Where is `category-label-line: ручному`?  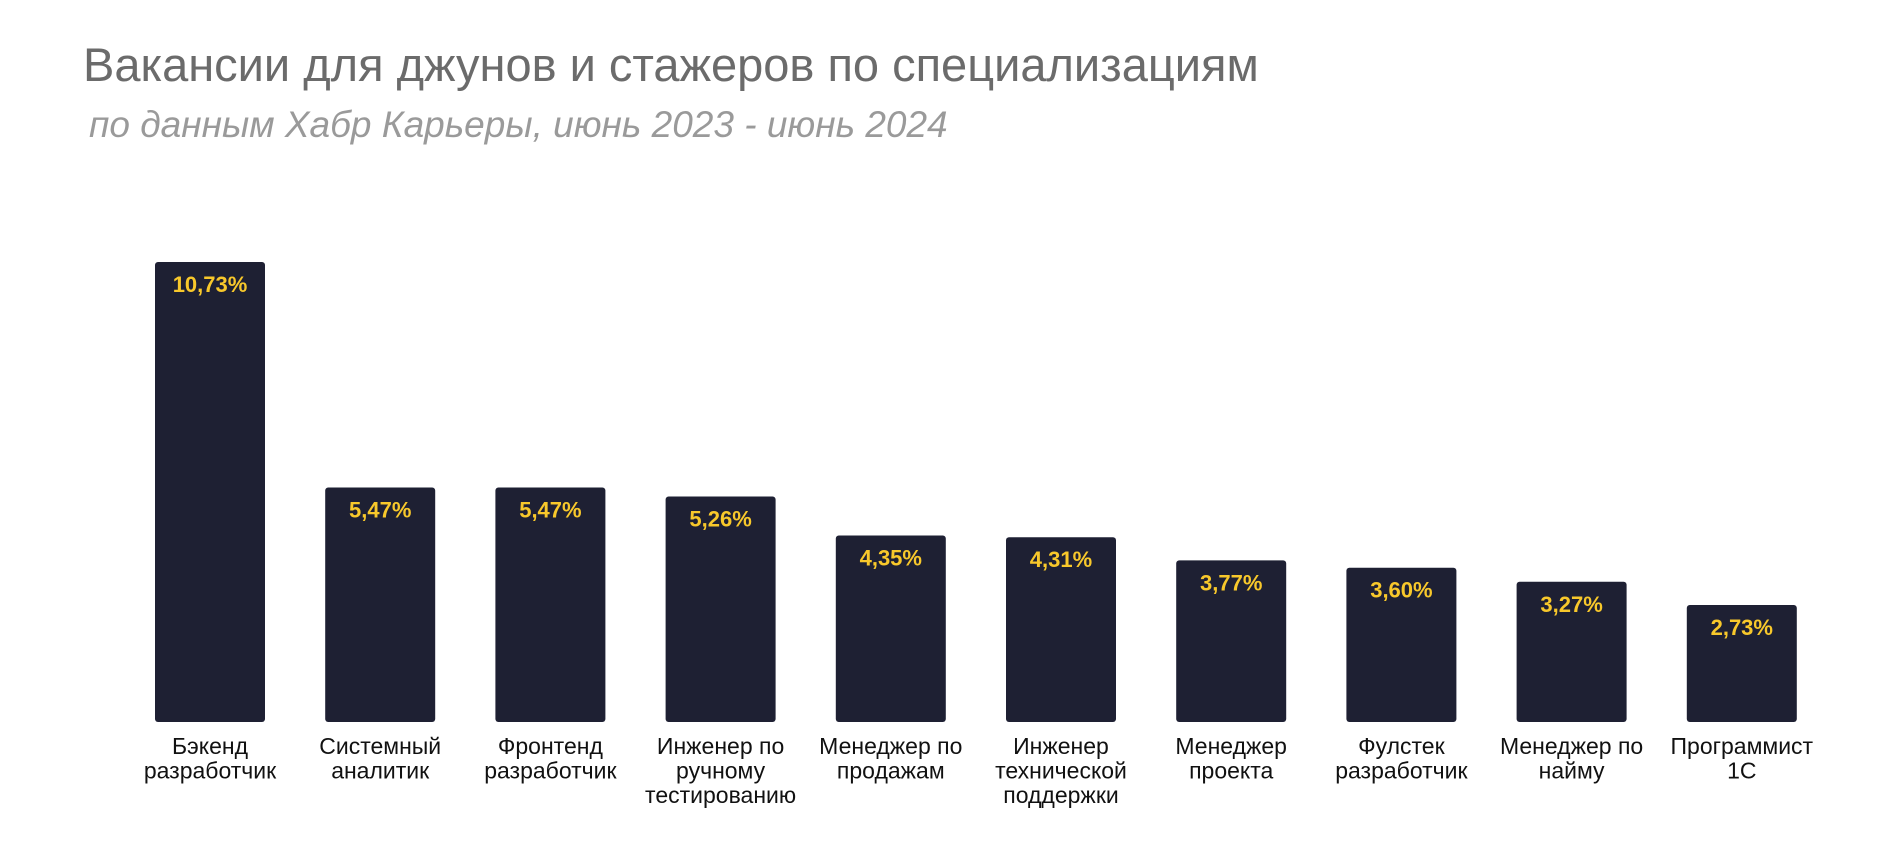
category-label-line: ручному is located at coordinates (721, 771).